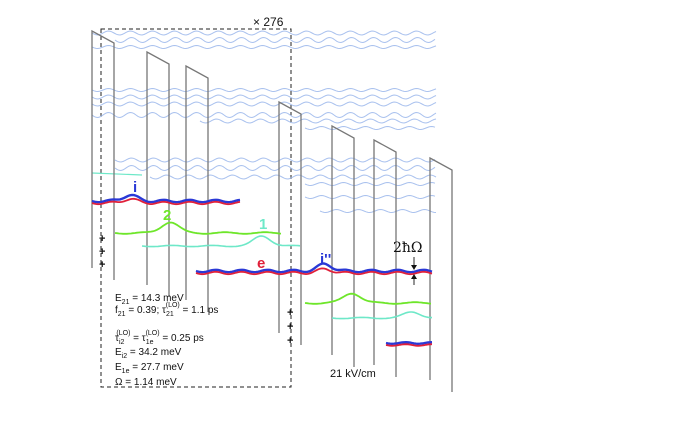  I want to click on plus-signs-left: +++, so click(102, 252).